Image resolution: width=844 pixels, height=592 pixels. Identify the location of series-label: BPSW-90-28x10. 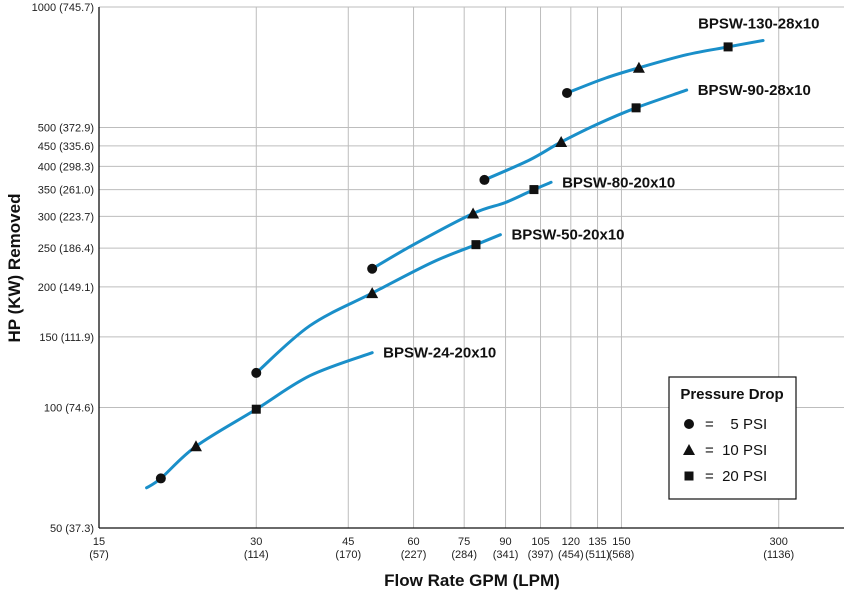
(754, 90).